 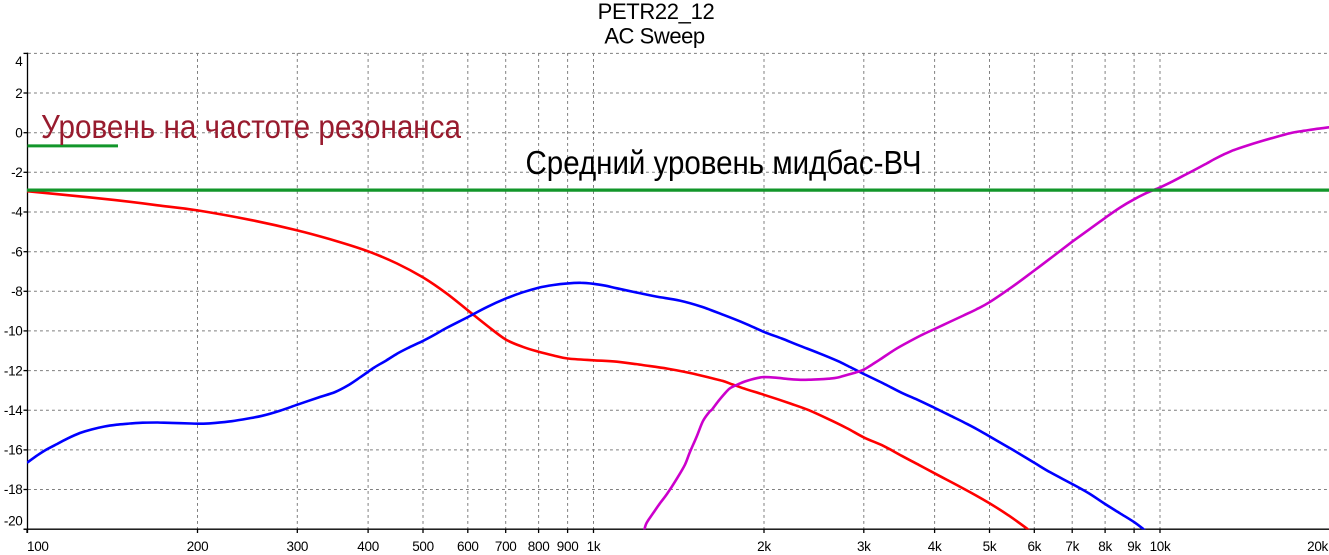 I want to click on svg-text: 5k, so click(x=990, y=546).